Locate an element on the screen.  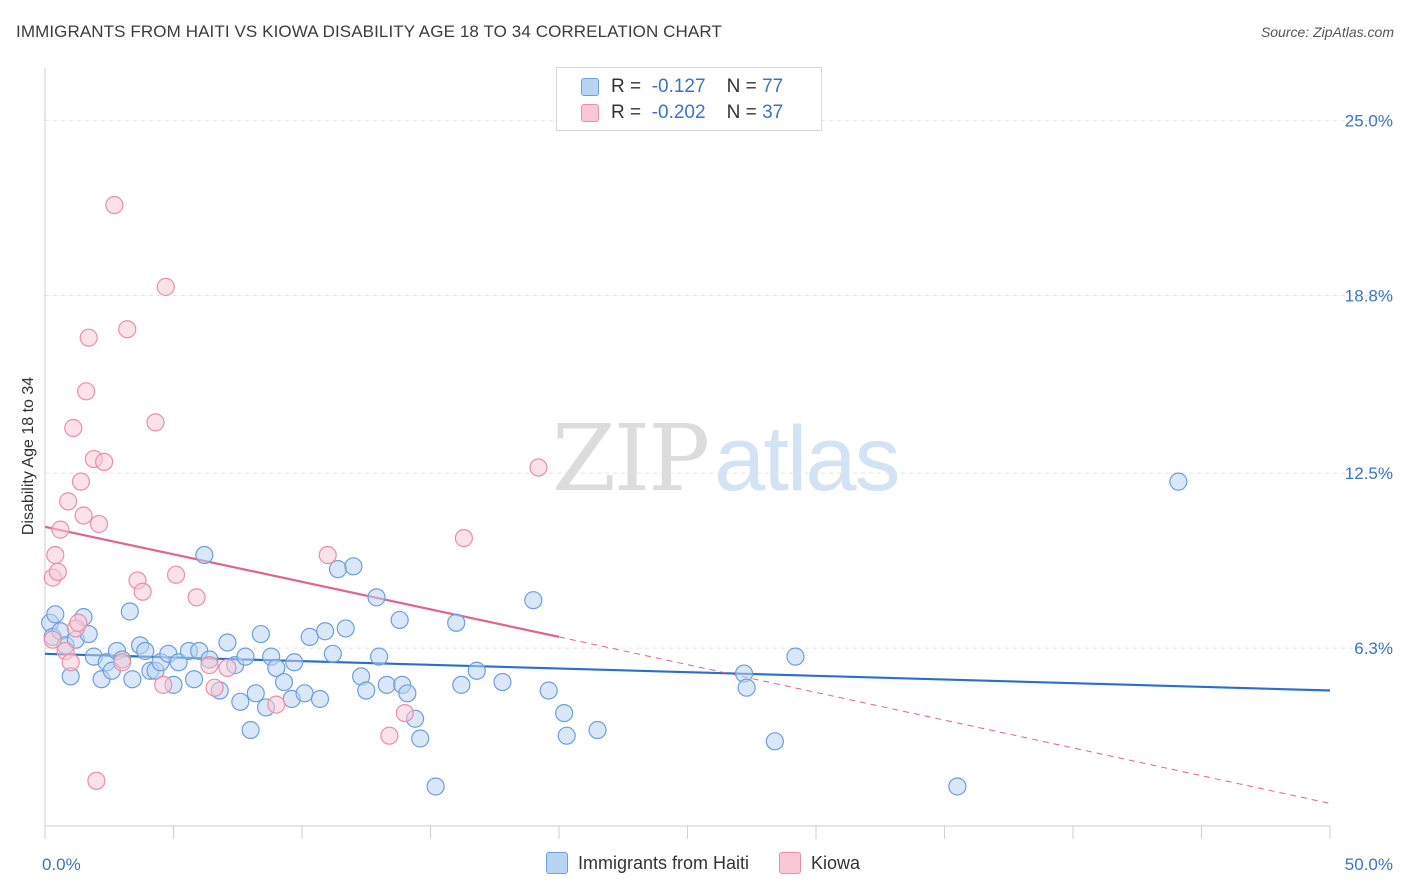
y-tick-label: 12.5% is located at coordinates (1369, 473).